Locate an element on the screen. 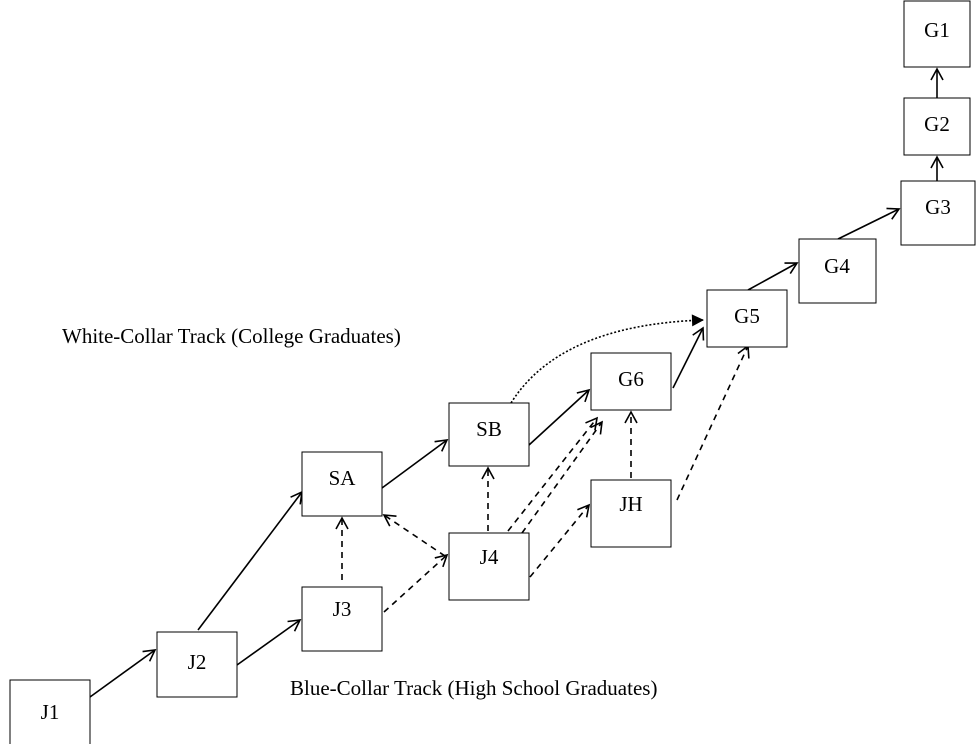 This screenshot has width=976, height=744. node-label: G1 is located at coordinates (937, 30).